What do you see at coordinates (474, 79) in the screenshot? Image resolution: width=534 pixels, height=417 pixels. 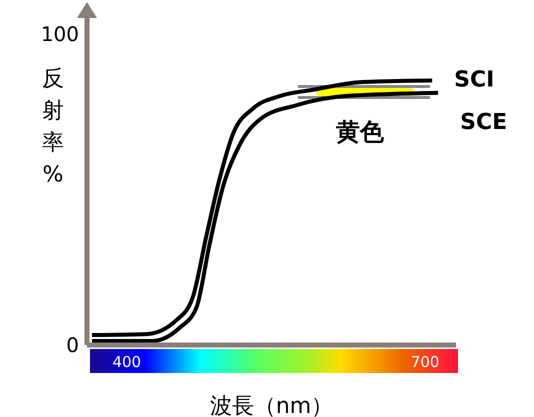 I see `series-label: SCI` at bounding box center [474, 79].